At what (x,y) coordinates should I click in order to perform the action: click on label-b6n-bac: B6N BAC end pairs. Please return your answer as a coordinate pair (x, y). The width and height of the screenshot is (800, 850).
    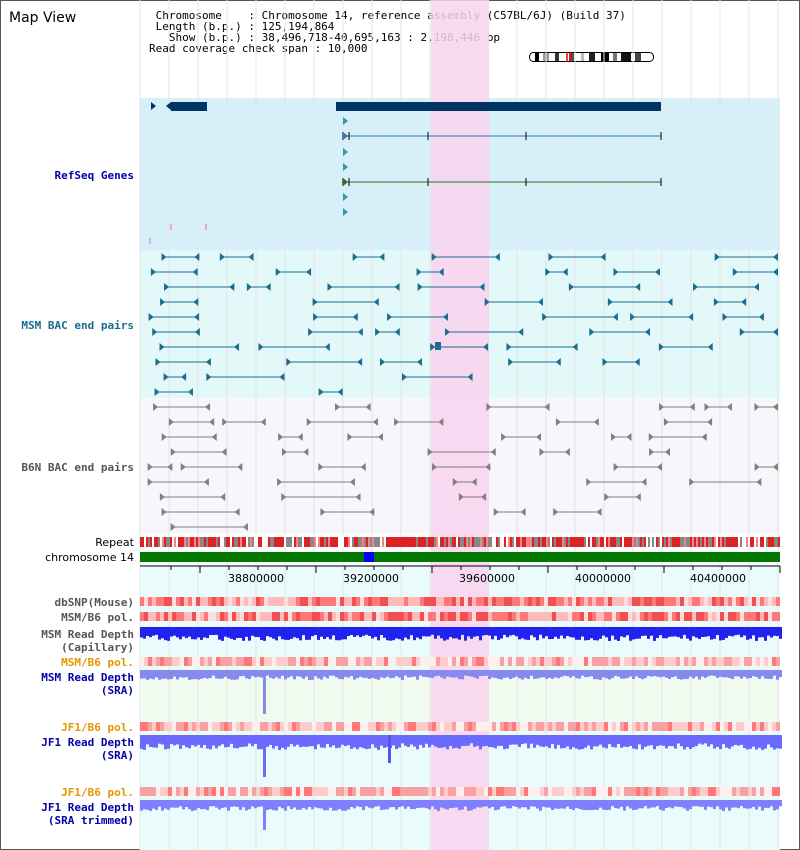
    Looking at the image, I should click on (77, 467).